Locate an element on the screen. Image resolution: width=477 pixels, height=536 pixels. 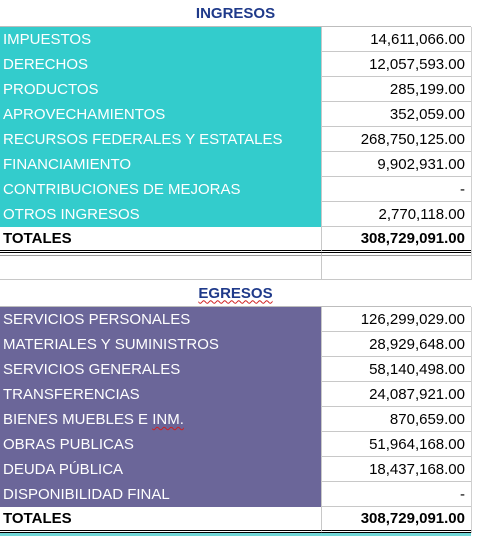
table-row: MATERIALES Y SUMINISTROS 28,929,648.00 is located at coordinates (238, 344).